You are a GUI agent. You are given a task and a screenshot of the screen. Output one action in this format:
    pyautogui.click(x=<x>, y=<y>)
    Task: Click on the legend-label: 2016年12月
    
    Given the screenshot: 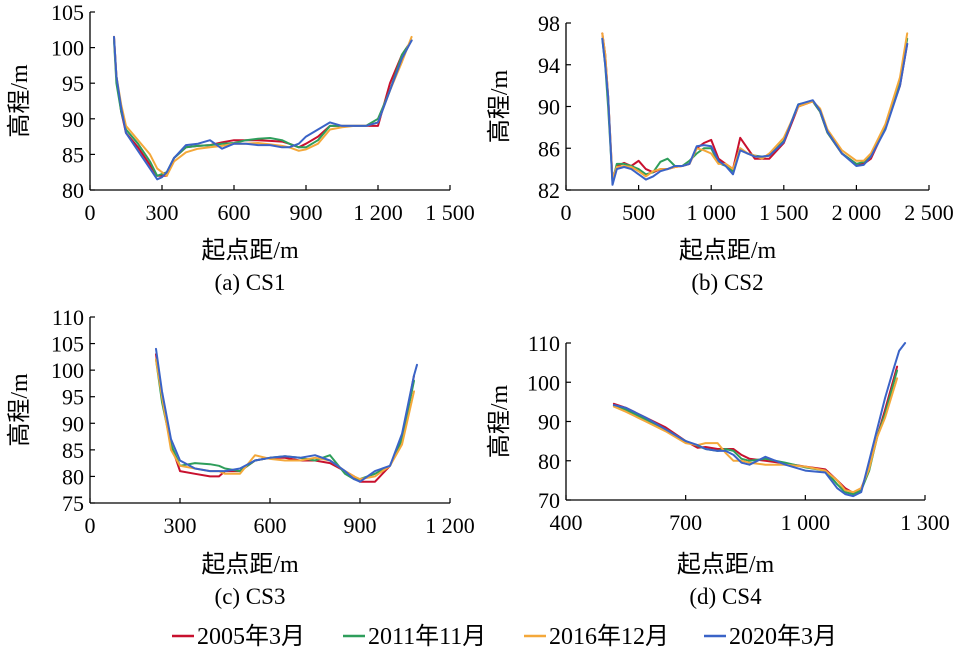 What is the action you would take?
    pyautogui.click(x=609, y=636)
    